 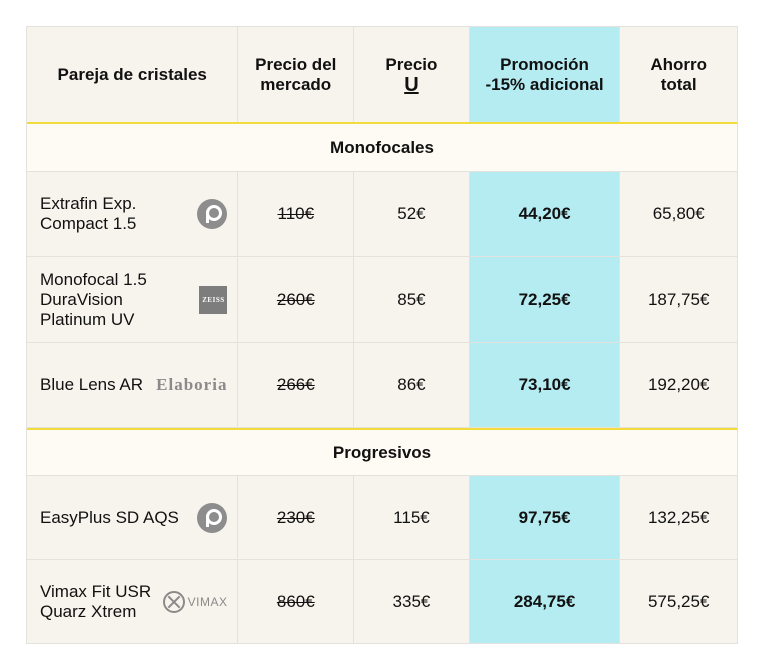 I want to click on saving-cell: 187,75€, so click(x=679, y=299).